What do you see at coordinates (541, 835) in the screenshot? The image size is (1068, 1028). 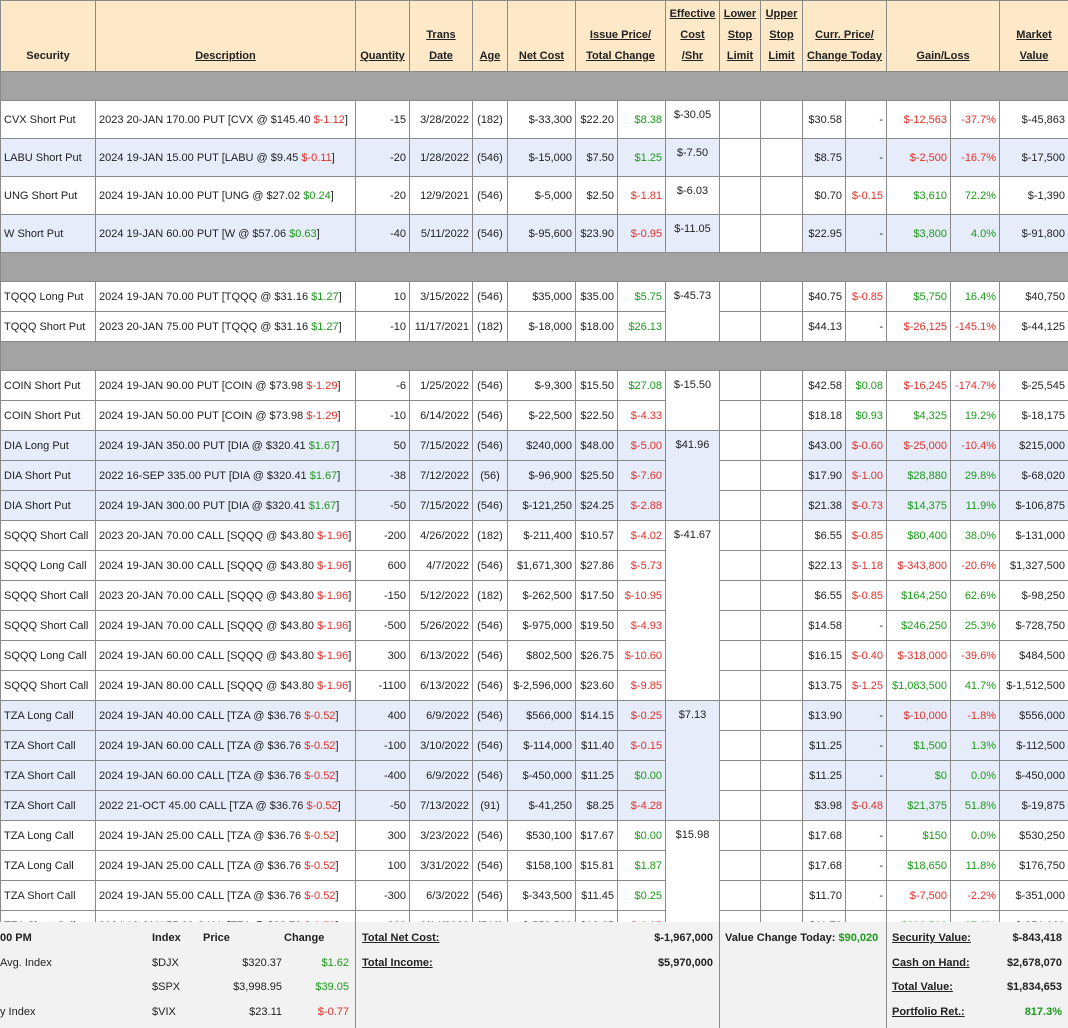 I see `net-cost-cell: $530,100` at bounding box center [541, 835].